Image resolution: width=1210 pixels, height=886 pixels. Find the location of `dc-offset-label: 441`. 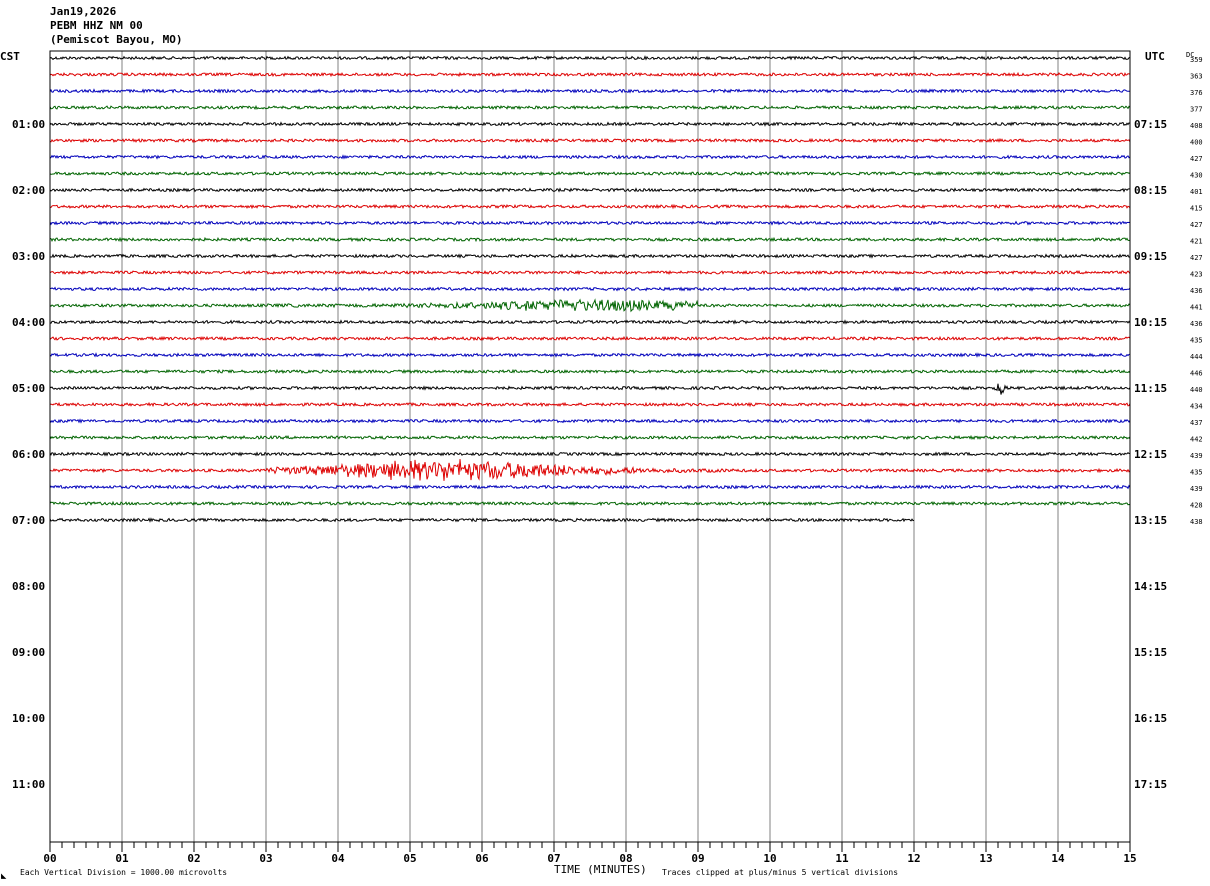

dc-offset-label: 441 is located at coordinates (1196, 308).